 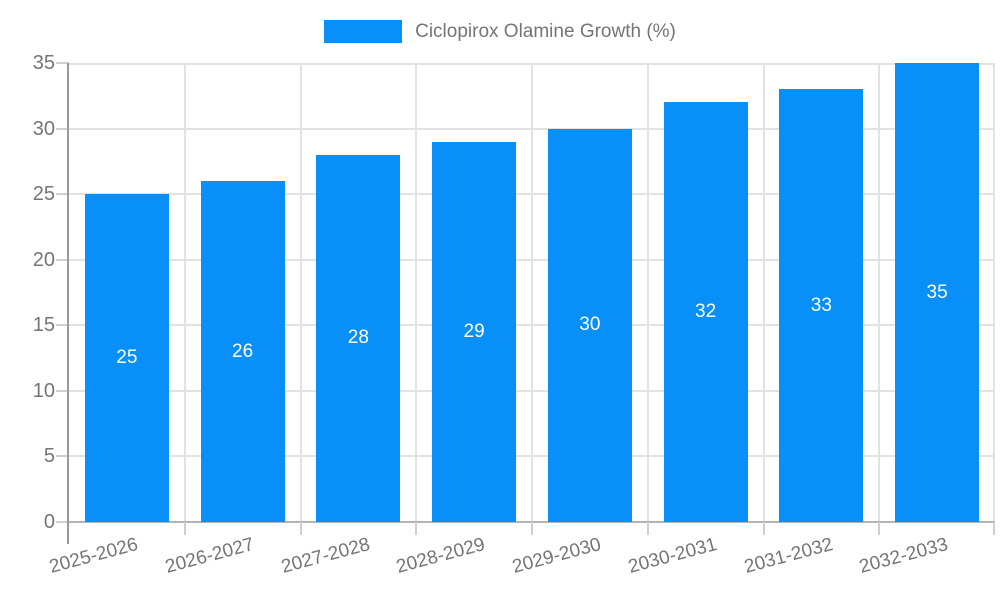 I want to click on legend-swatch, so click(x=363, y=31).